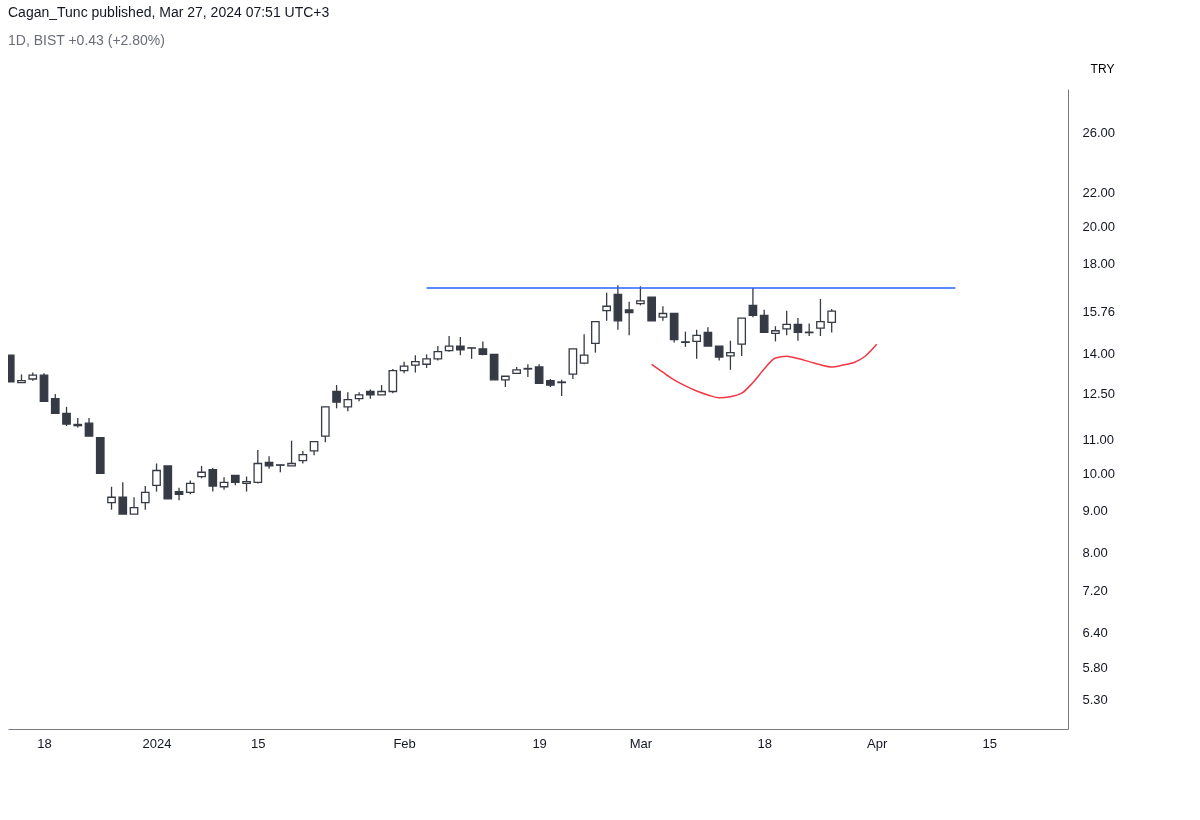  What do you see at coordinates (1095, 511) in the screenshot?
I see `y-tick-label: 9.00` at bounding box center [1095, 511].